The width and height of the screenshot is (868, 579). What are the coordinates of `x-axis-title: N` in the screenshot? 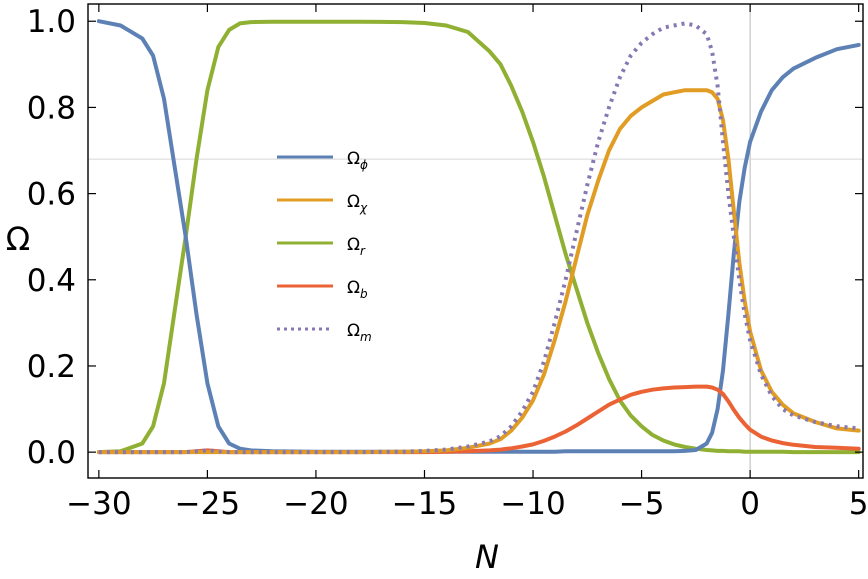 It's located at (487, 557).